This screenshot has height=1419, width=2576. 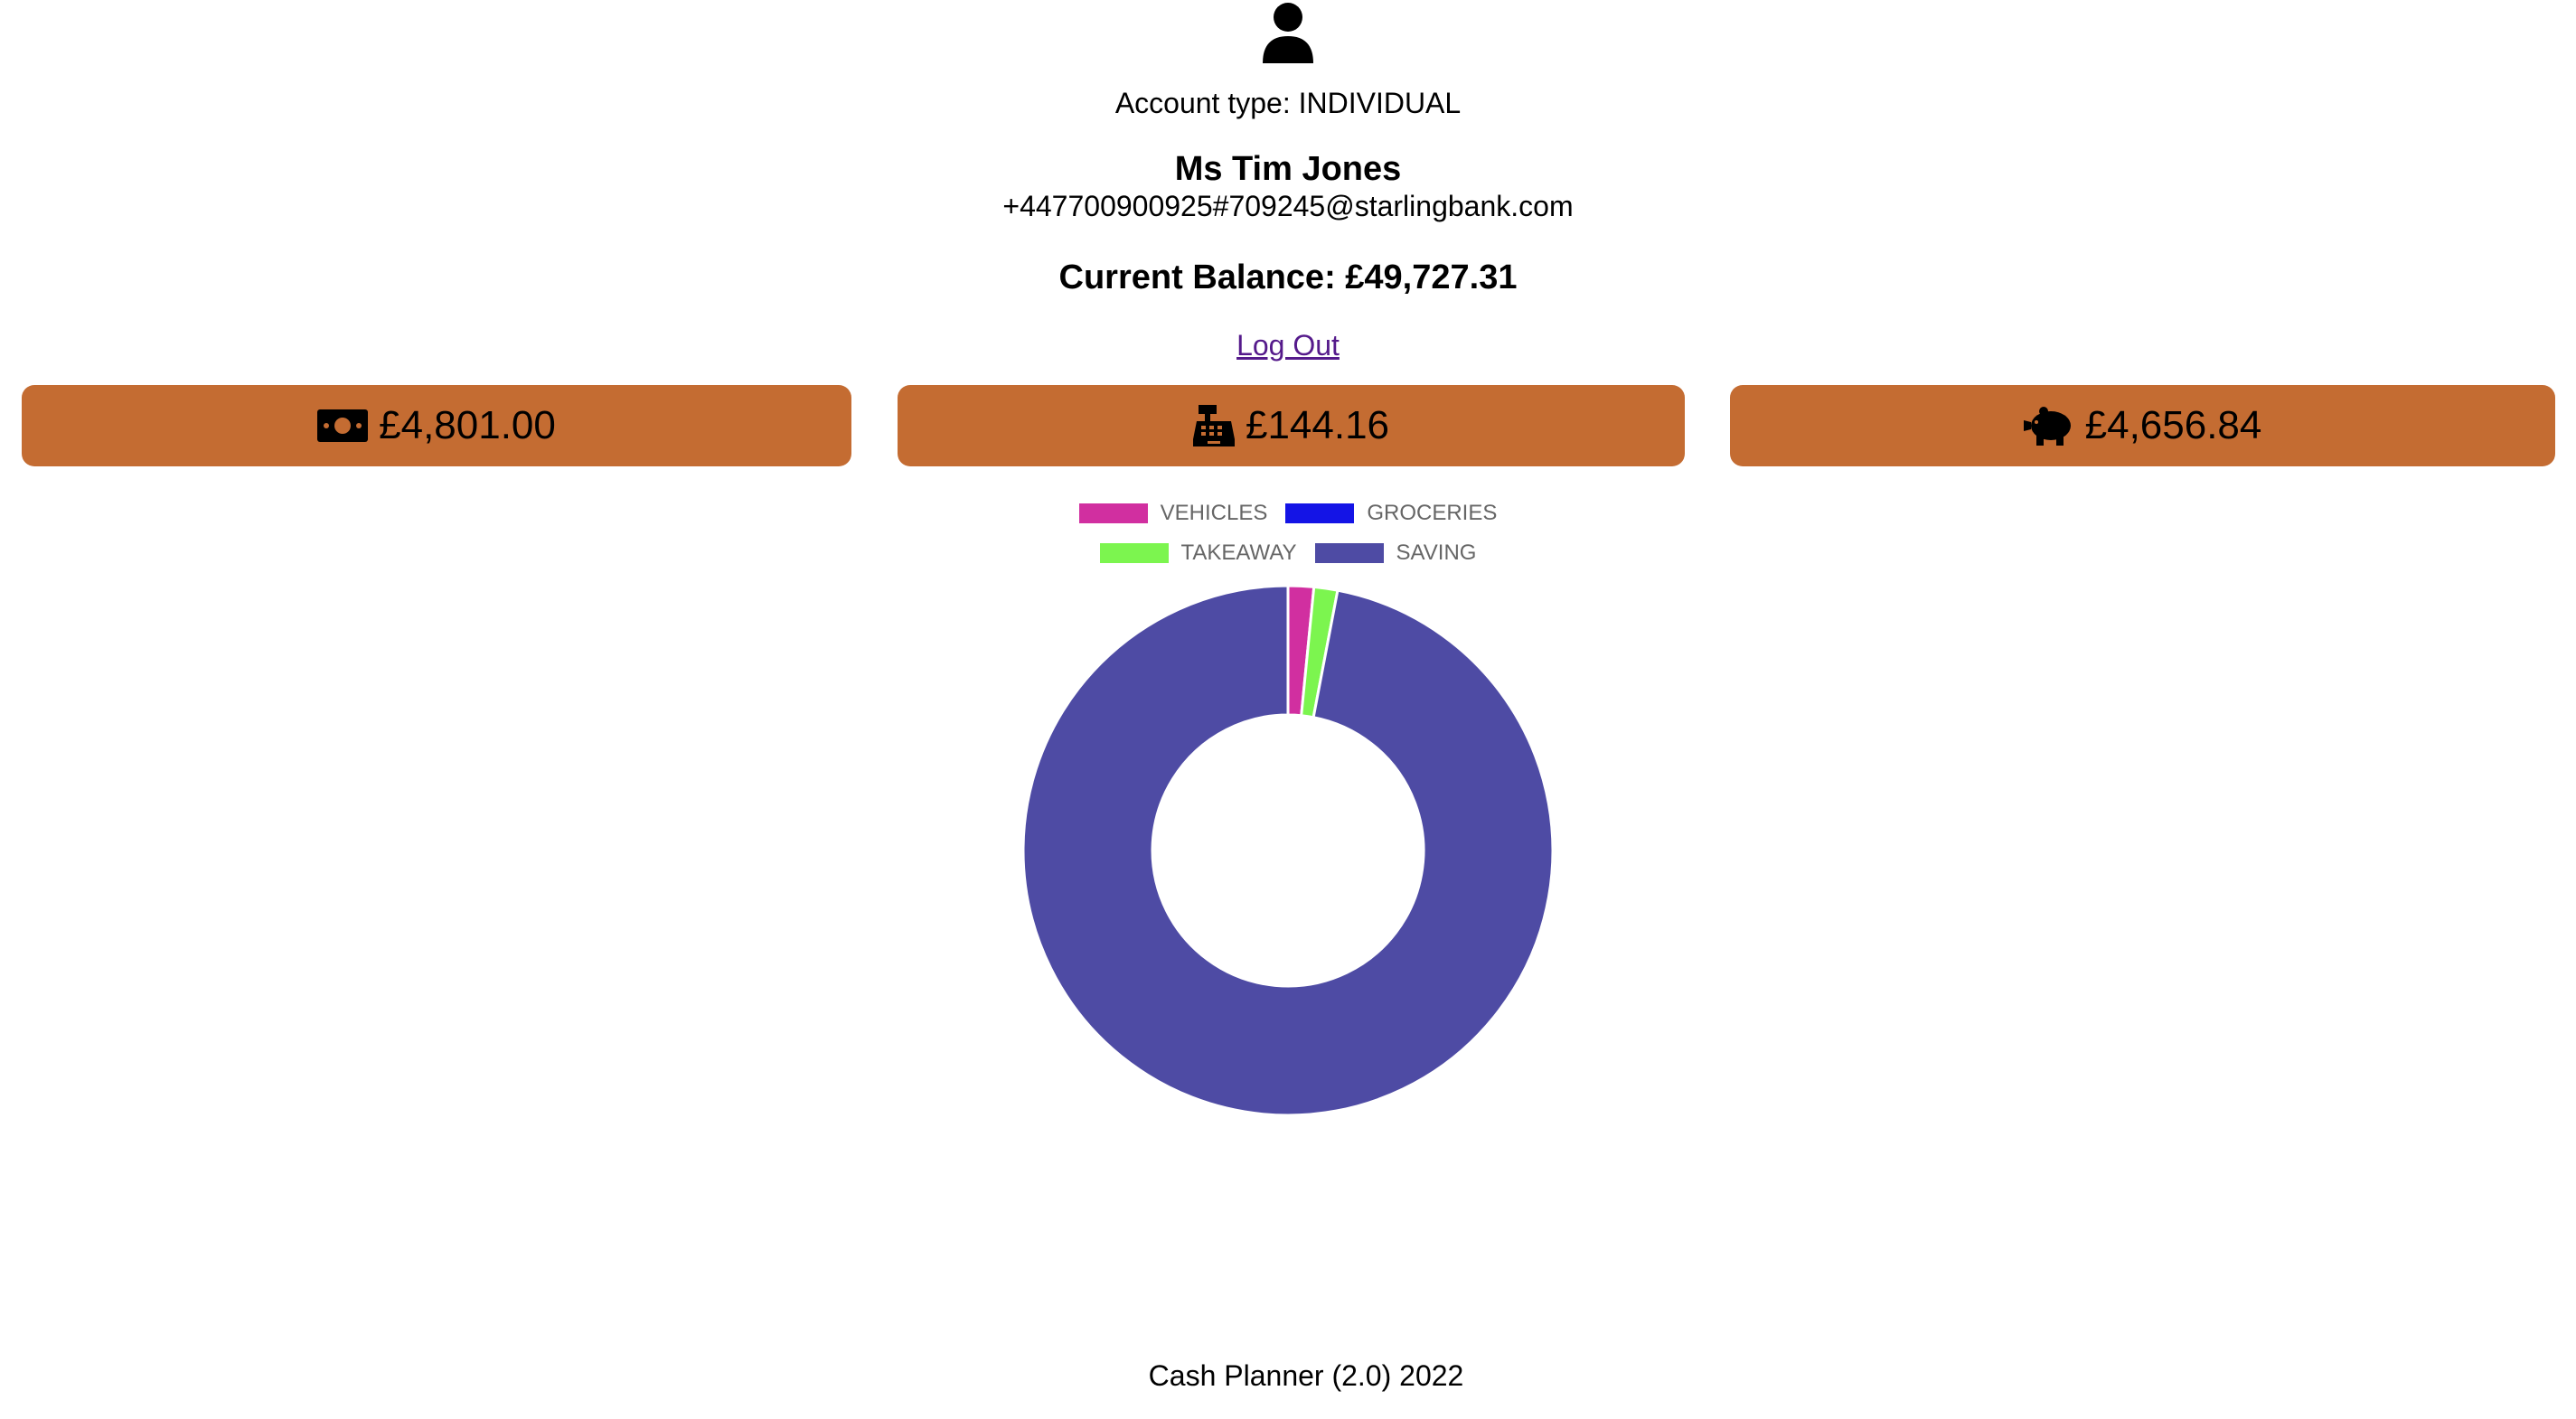 What do you see at coordinates (1306, 1375) in the screenshot?
I see `footer-text: Cash Planner (2.0) 2022` at bounding box center [1306, 1375].